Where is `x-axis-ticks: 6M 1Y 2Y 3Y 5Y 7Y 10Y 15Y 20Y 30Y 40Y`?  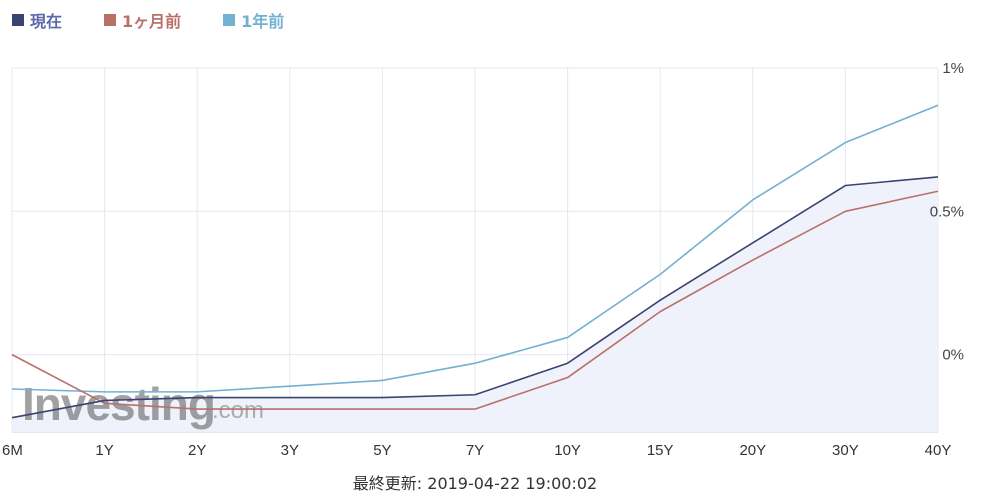 x-axis-ticks: 6M 1Y 2Y 3Y 5Y 7Y 10Y 15Y 20Y 30Y 40Y is located at coordinates (476, 450).